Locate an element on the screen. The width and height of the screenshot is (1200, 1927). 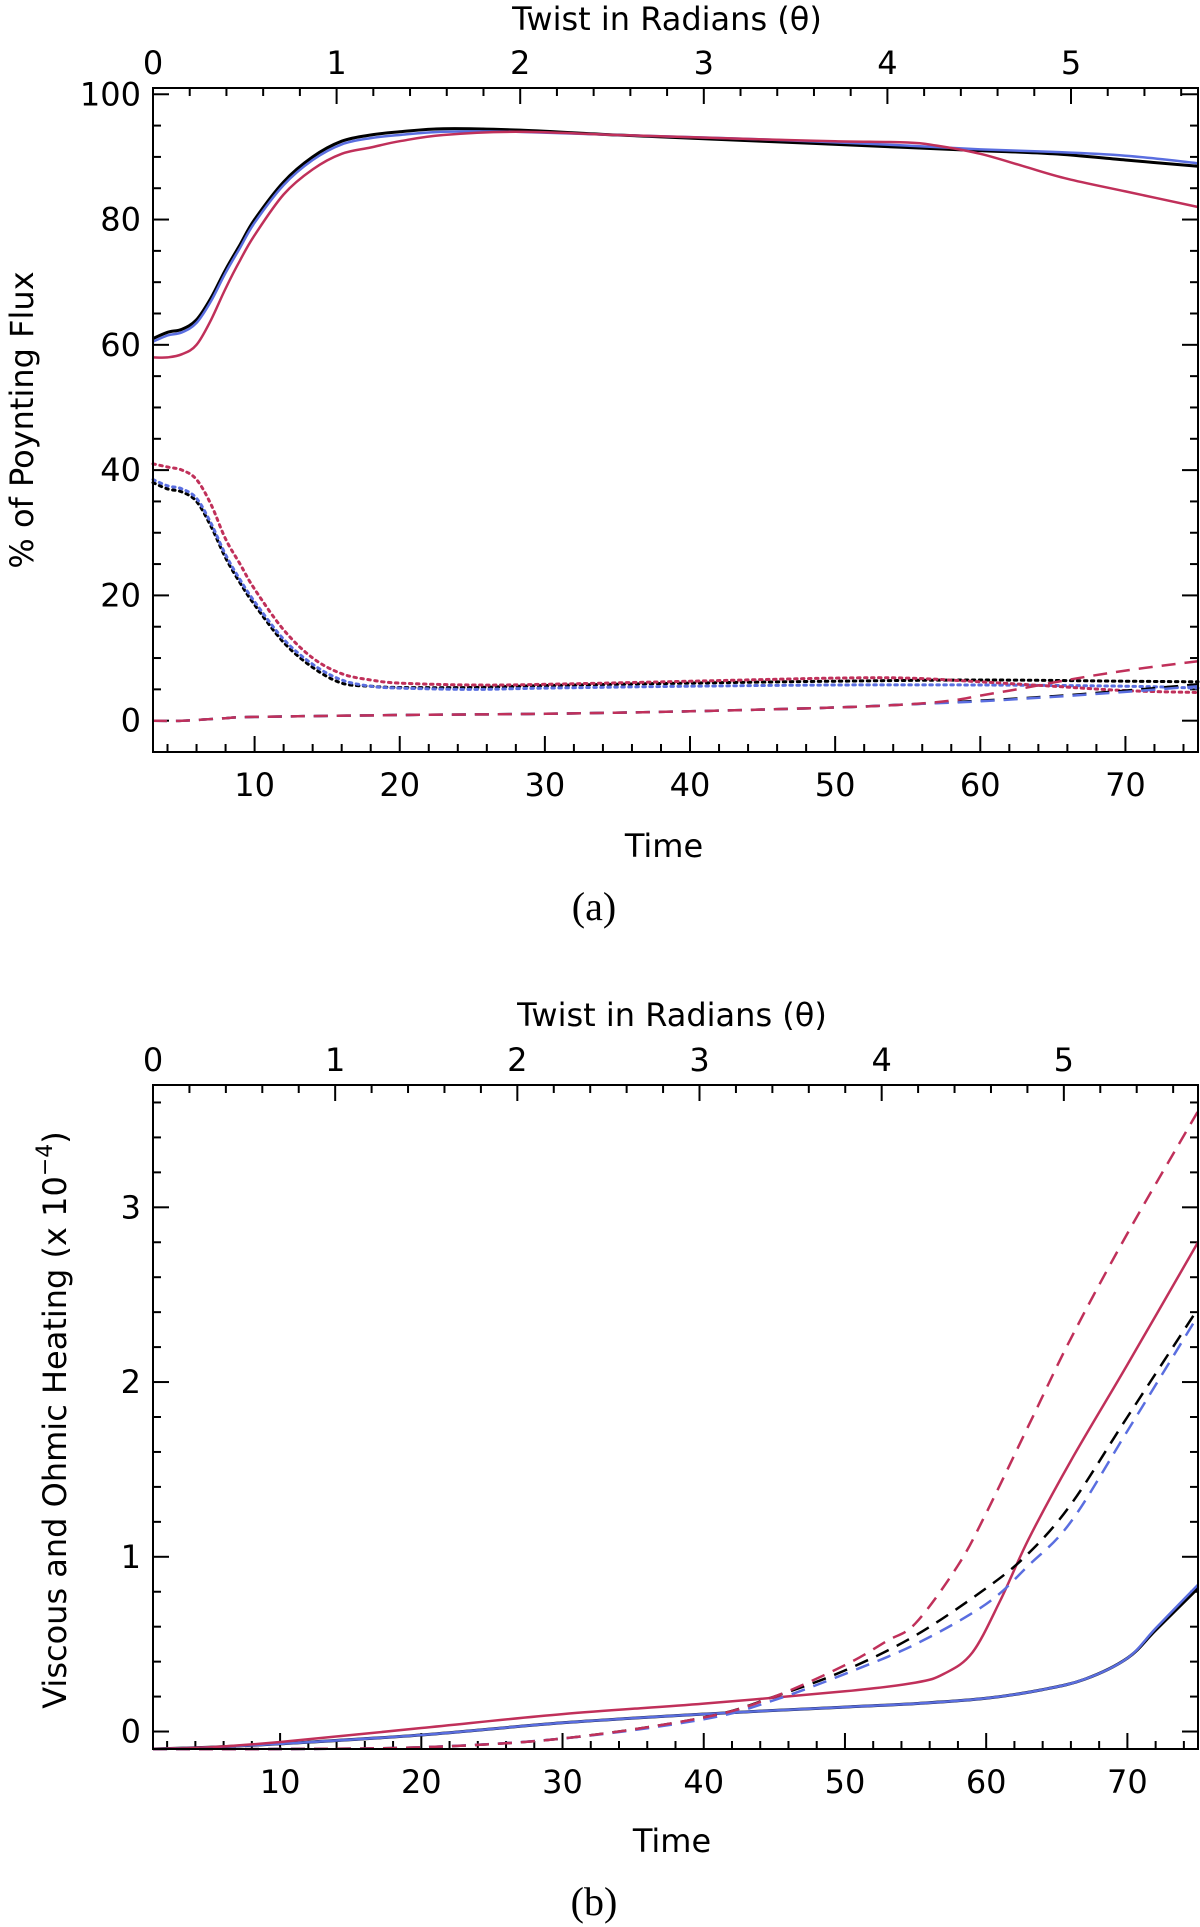
panel-b-top-tick-label: 2 is located at coordinates (517, 1060).